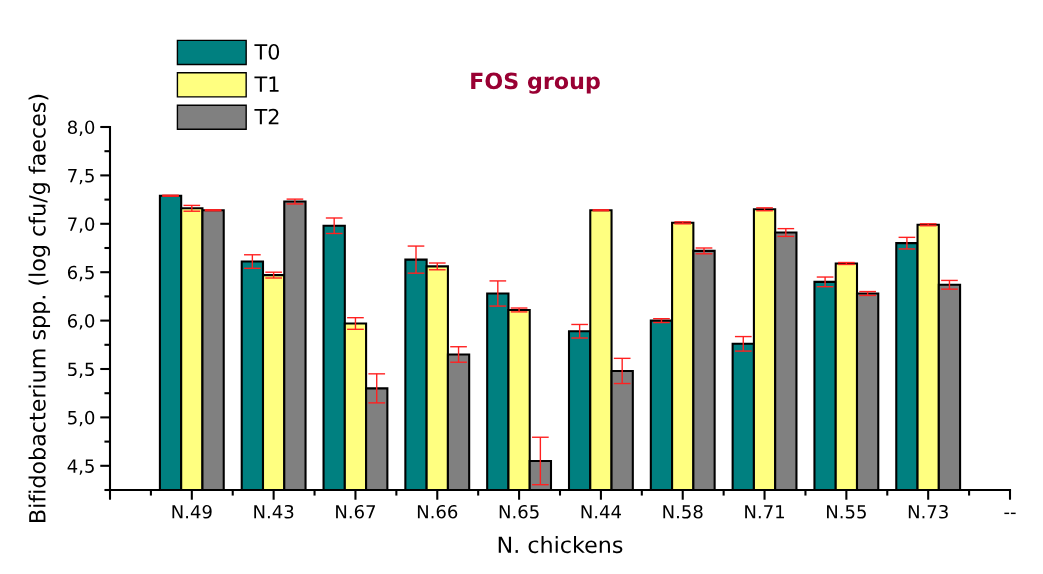  I want to click on legend-label: T2, so click(266, 116).